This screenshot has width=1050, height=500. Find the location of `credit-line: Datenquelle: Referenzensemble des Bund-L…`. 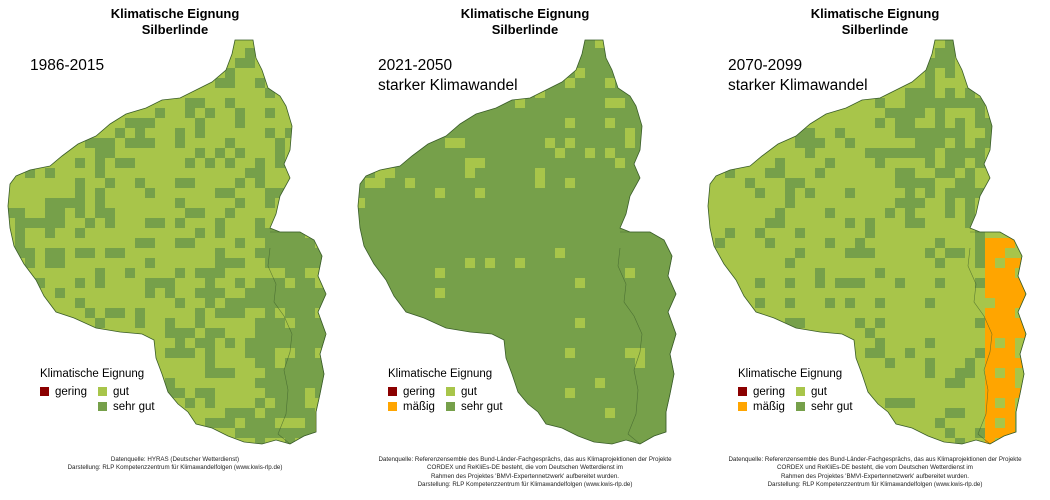

credit-line: Datenquelle: Referenzensemble des Bund-L… is located at coordinates (875, 459).